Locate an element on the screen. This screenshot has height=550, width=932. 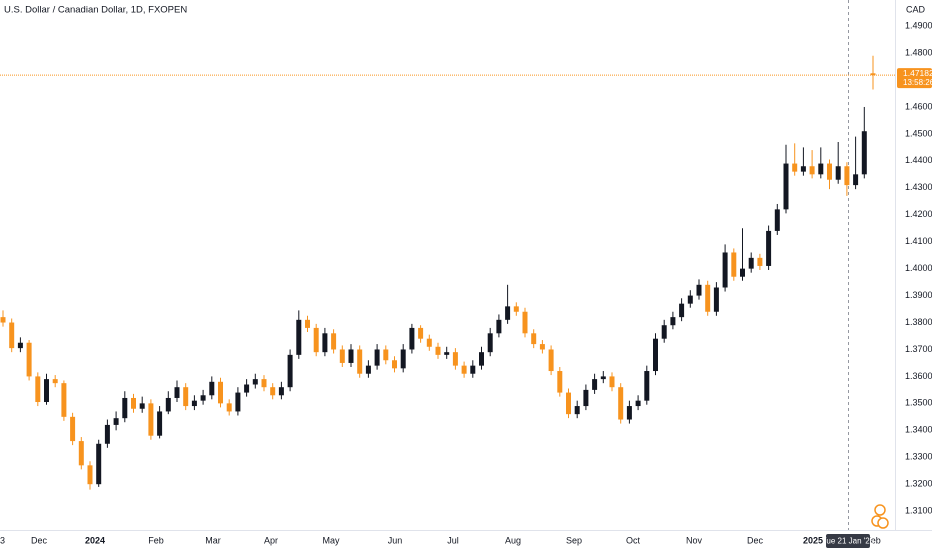
event-icons is located at coordinates (880, 516).